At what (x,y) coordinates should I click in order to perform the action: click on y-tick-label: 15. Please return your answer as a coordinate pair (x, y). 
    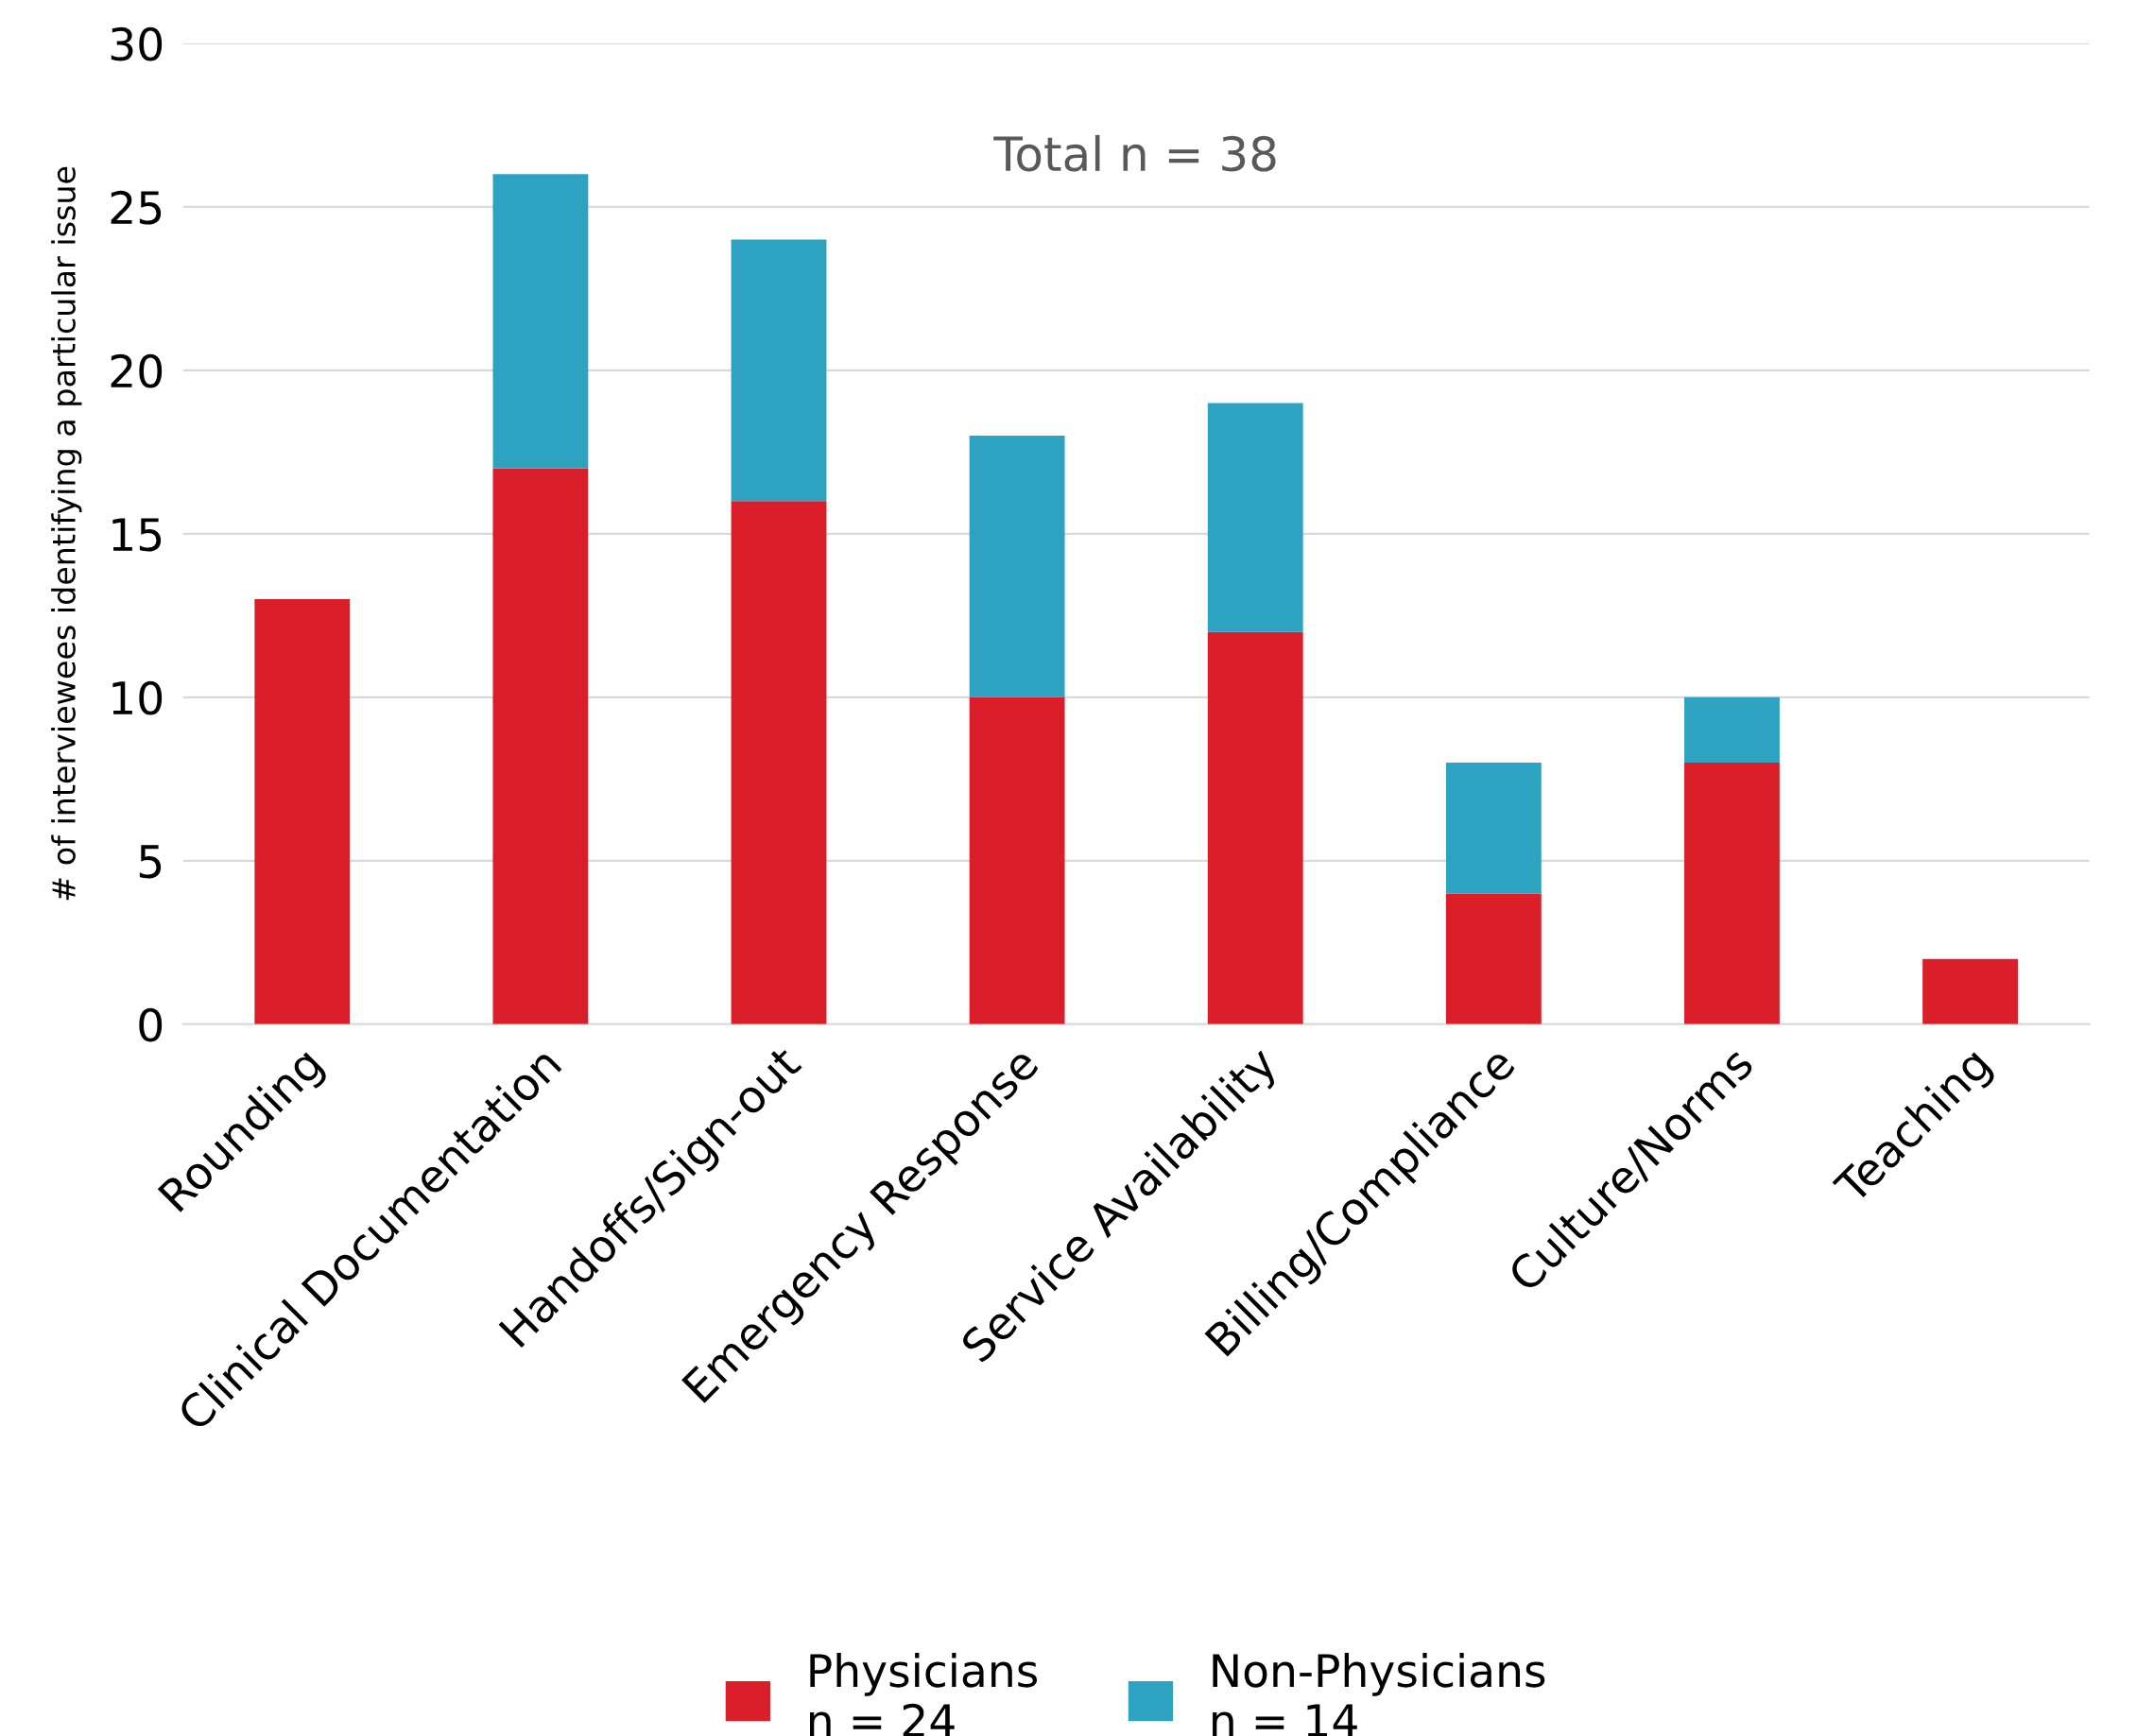
    Looking at the image, I should click on (137, 535).